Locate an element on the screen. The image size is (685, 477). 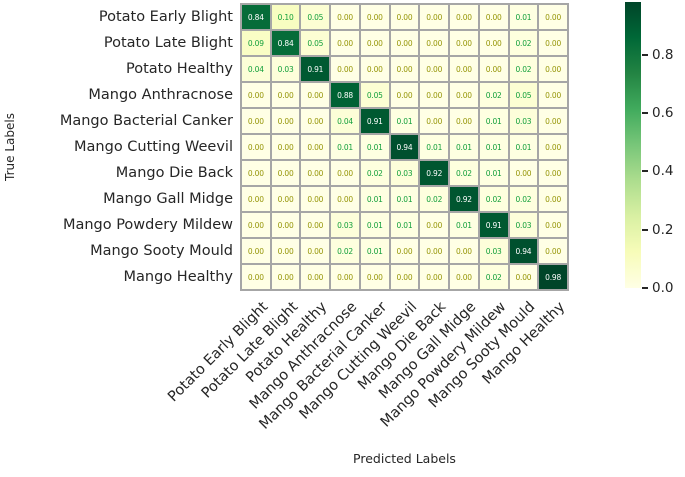
colorbar-tick-label: 0.4 is located at coordinates (663, 171).